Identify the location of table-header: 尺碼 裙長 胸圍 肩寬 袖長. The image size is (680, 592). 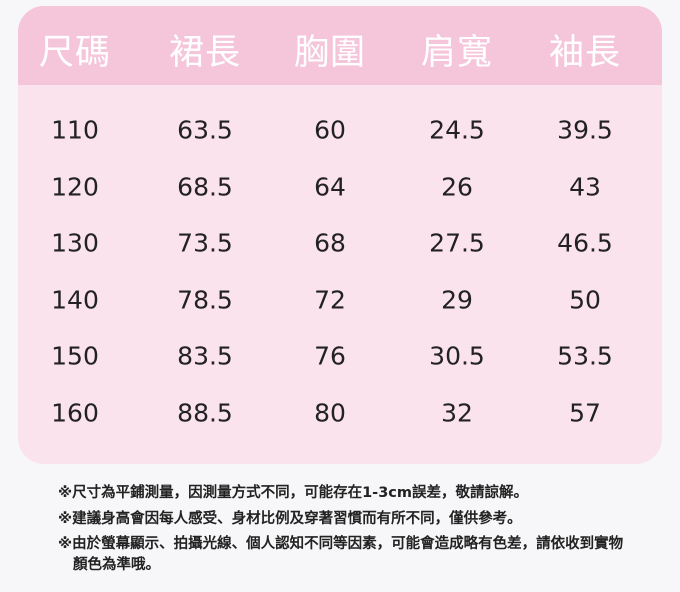
(340, 45).